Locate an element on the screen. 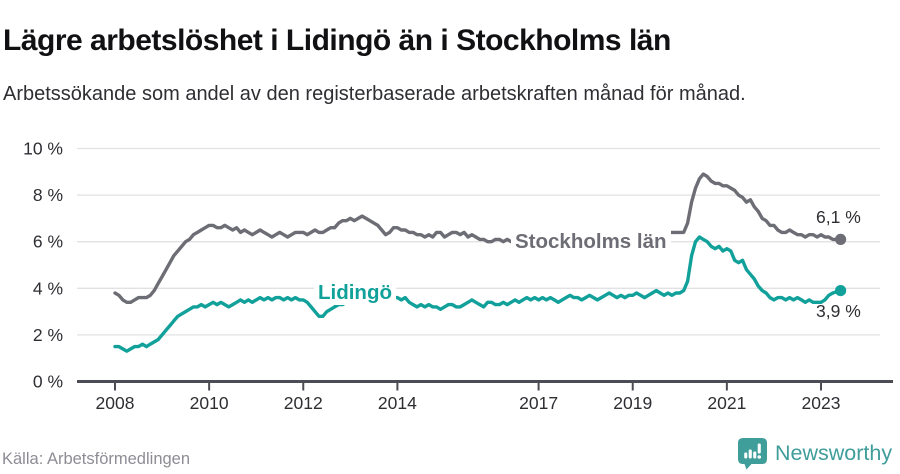 The width and height of the screenshot is (900, 474). y-axis-tick-label: 10 % is located at coordinates (43, 149).